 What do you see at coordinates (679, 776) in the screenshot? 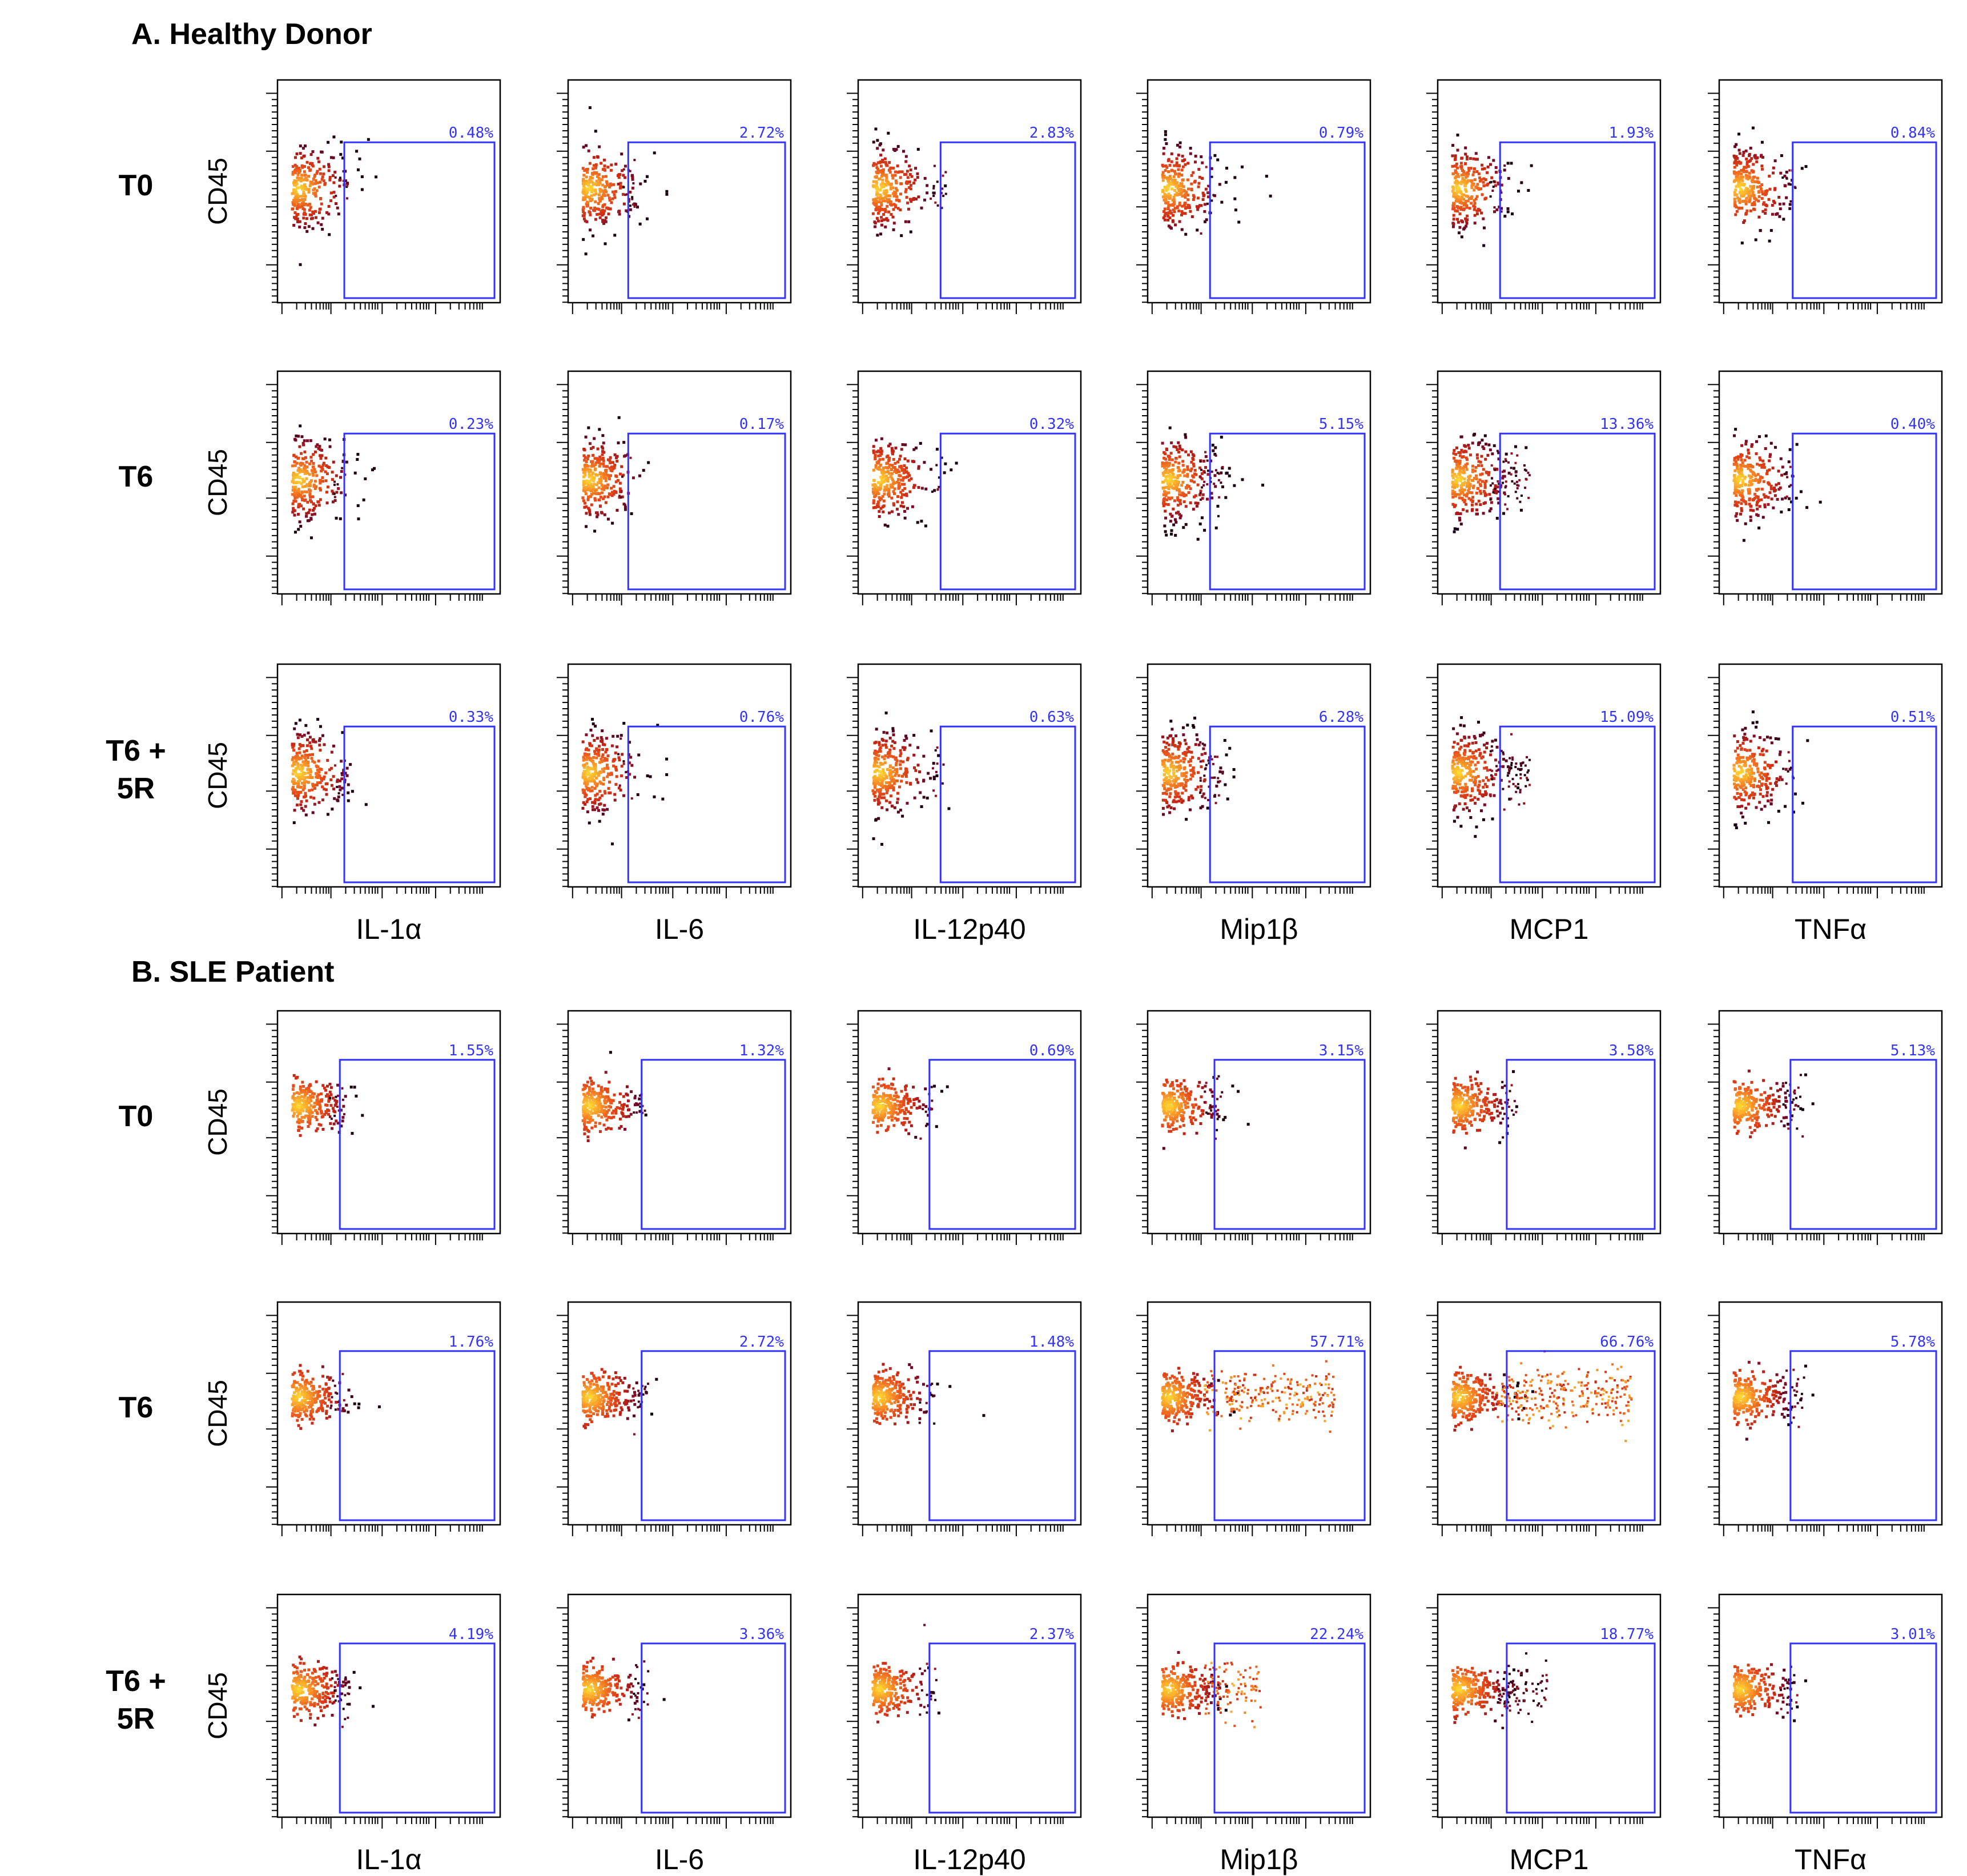
I see `plot-frame` at bounding box center [679, 776].